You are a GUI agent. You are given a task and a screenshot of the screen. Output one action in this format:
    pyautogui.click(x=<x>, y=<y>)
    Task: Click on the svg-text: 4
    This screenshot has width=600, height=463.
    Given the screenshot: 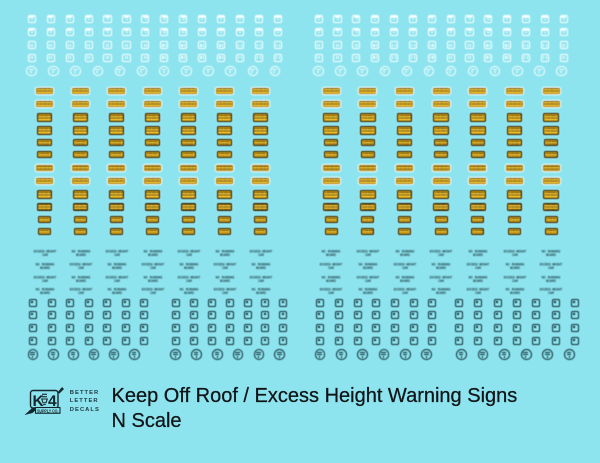 What is the action you would take?
    pyautogui.click(x=52, y=401)
    